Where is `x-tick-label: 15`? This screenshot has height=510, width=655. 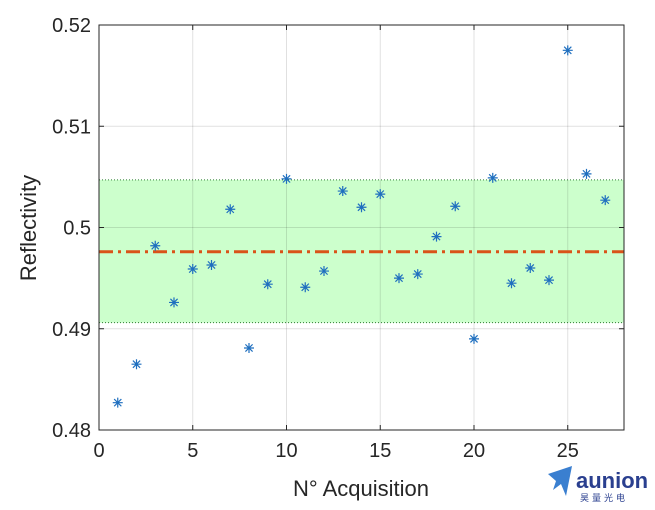
x-tick-label: 15 is located at coordinates (380, 451).